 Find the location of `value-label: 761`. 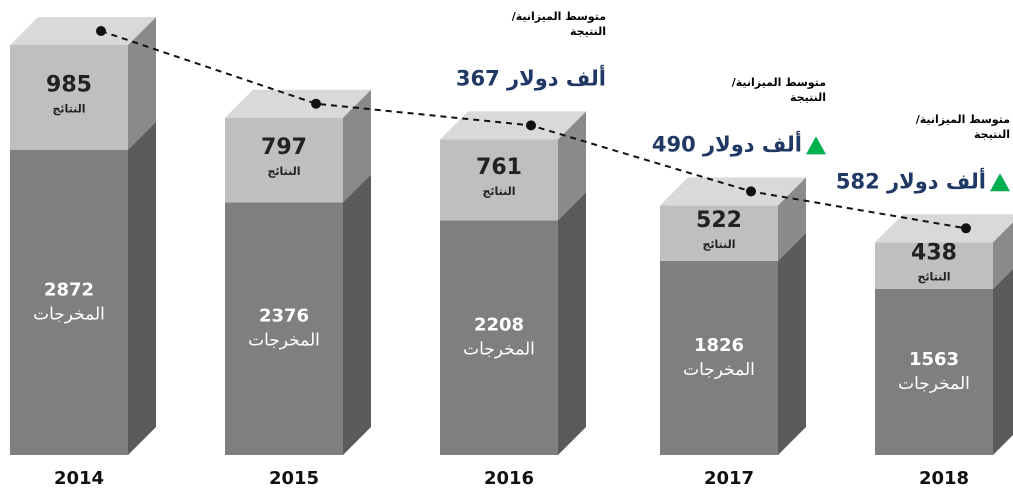

value-label: 761 is located at coordinates (499, 167).